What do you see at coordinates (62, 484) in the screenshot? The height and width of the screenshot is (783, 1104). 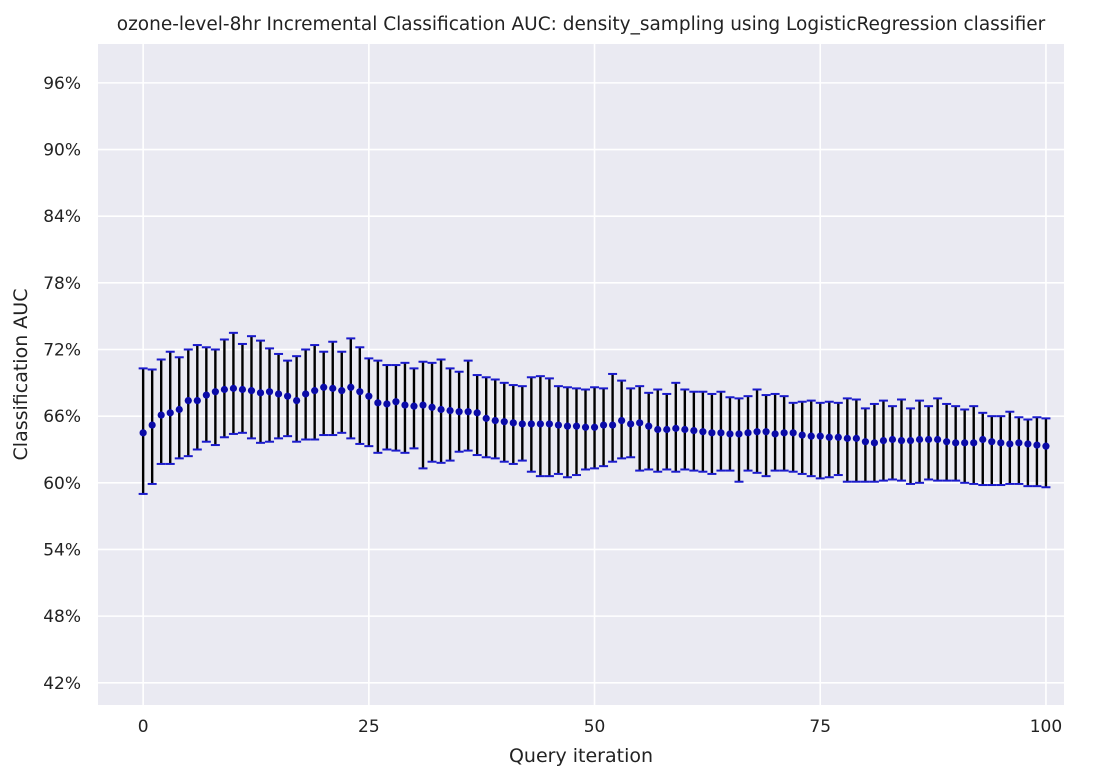 I see `y-tick-label: 60%` at bounding box center [62, 484].